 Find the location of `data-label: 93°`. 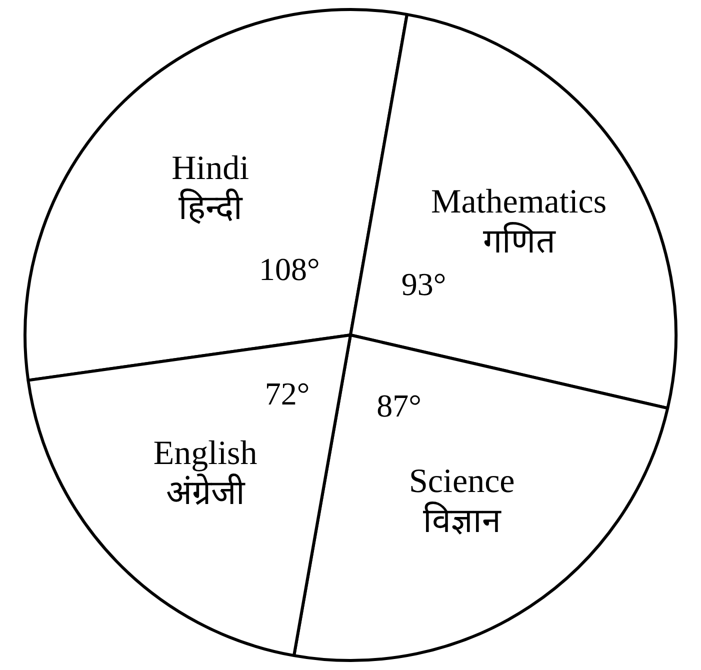

data-label: 93° is located at coordinates (423, 284).